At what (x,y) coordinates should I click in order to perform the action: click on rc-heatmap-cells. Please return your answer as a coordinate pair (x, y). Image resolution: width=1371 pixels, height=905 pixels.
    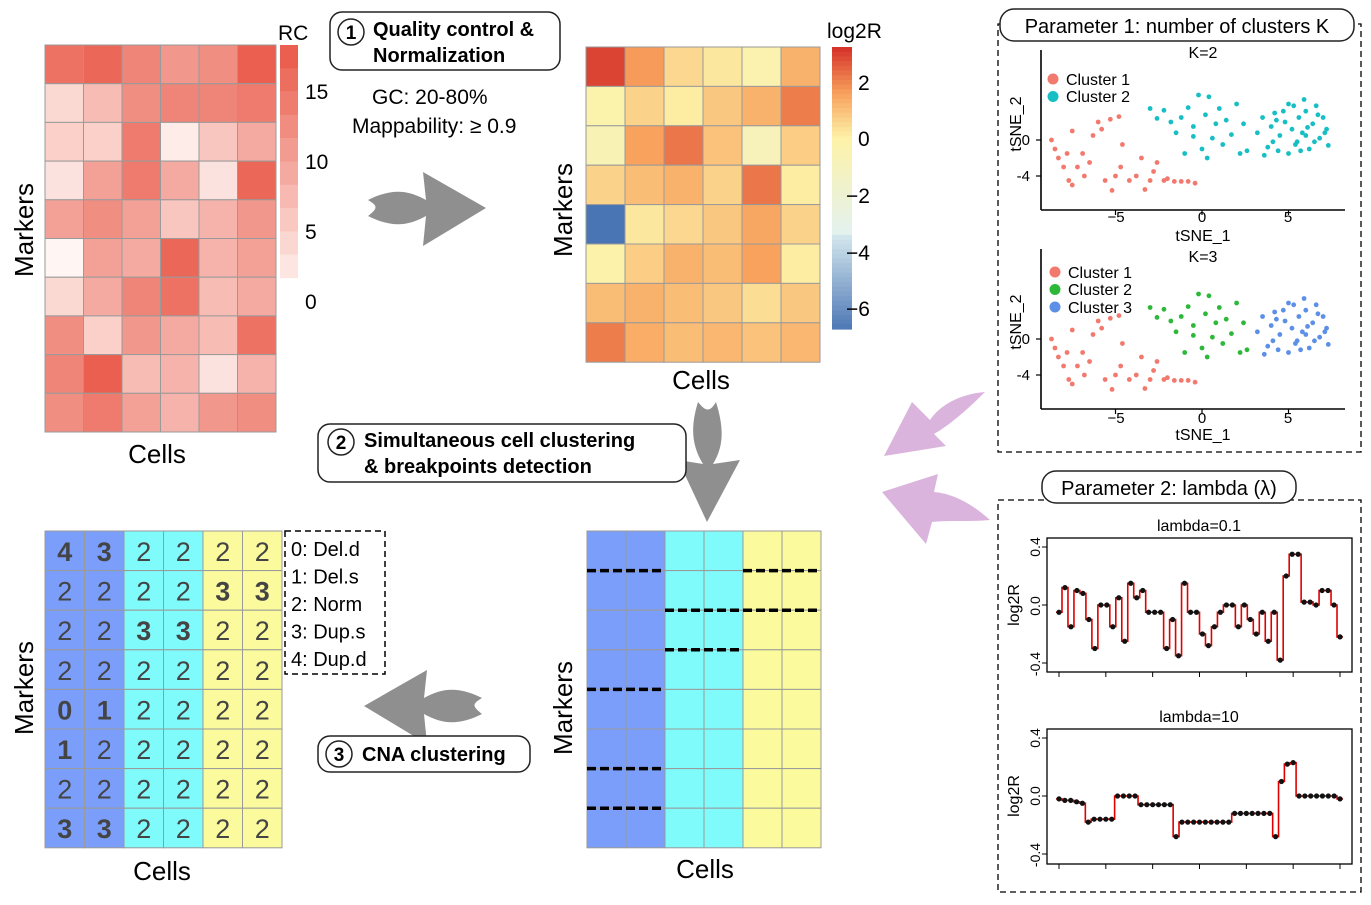
    Looking at the image, I should click on (160, 238).